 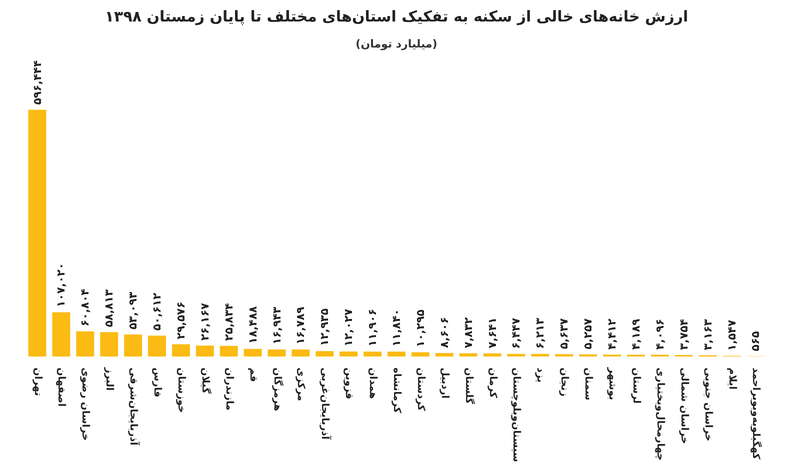 What do you see at coordinates (157, 383) in the screenshot?
I see `x-tick-label: فارس` at bounding box center [157, 383].